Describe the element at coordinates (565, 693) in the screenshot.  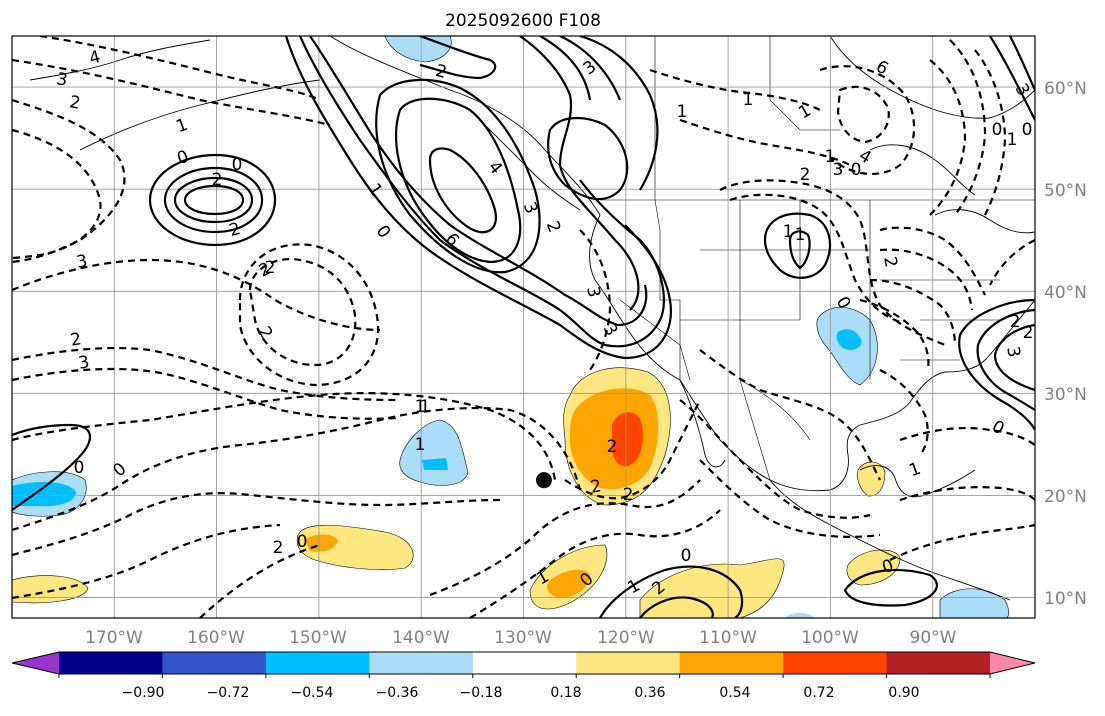
I see `colorbar-tick-label: 0.18` at that location.